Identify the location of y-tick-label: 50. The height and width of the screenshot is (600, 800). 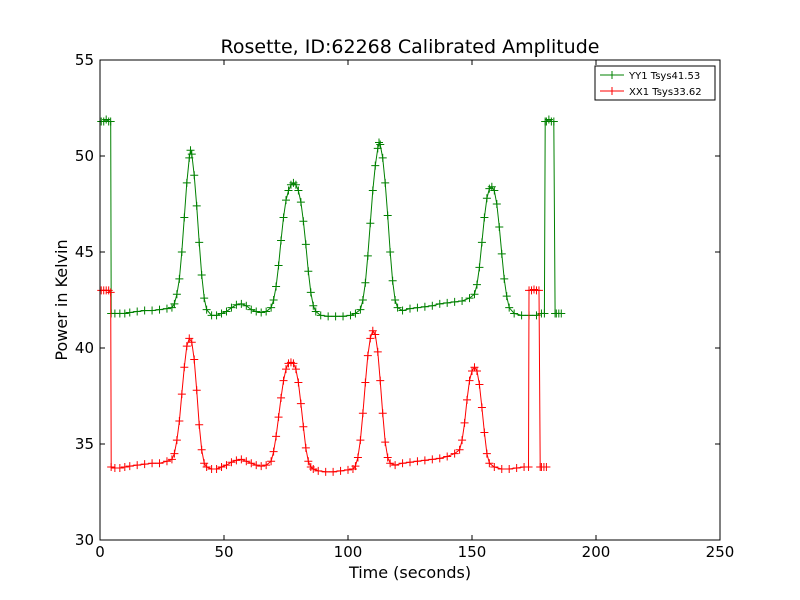
(84, 156).